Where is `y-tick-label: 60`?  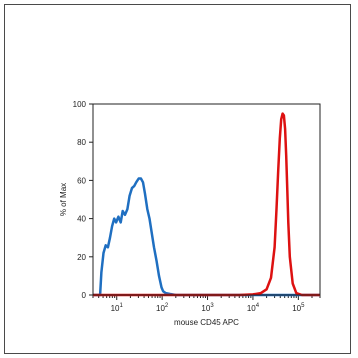
y-tick-label: 60 is located at coordinates (81, 180).